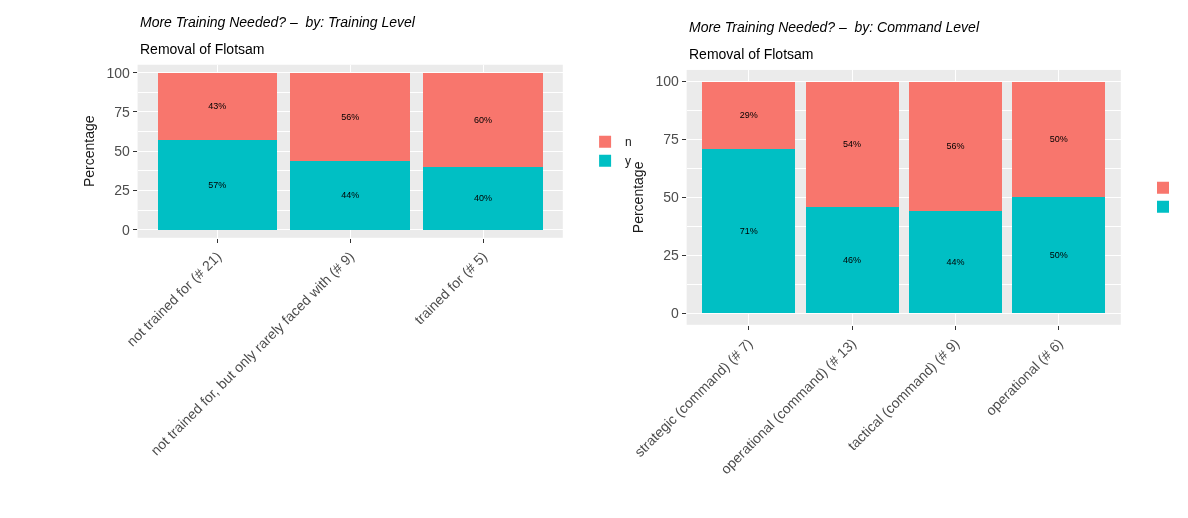 This screenshot has height=518, width=1188. What do you see at coordinates (628, 161) in the screenshot?
I see `legend-label: y` at bounding box center [628, 161].